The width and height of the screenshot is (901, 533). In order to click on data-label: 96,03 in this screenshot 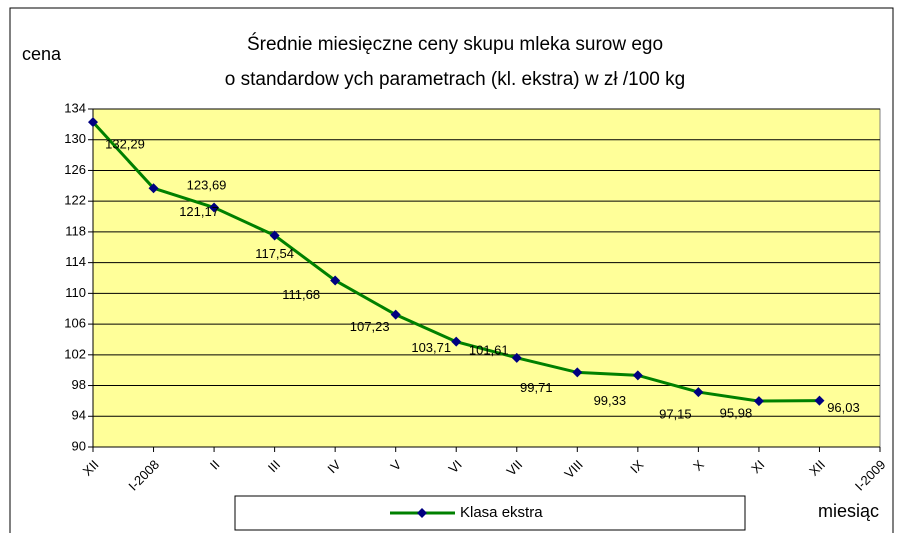, I will do `click(843, 407)`.